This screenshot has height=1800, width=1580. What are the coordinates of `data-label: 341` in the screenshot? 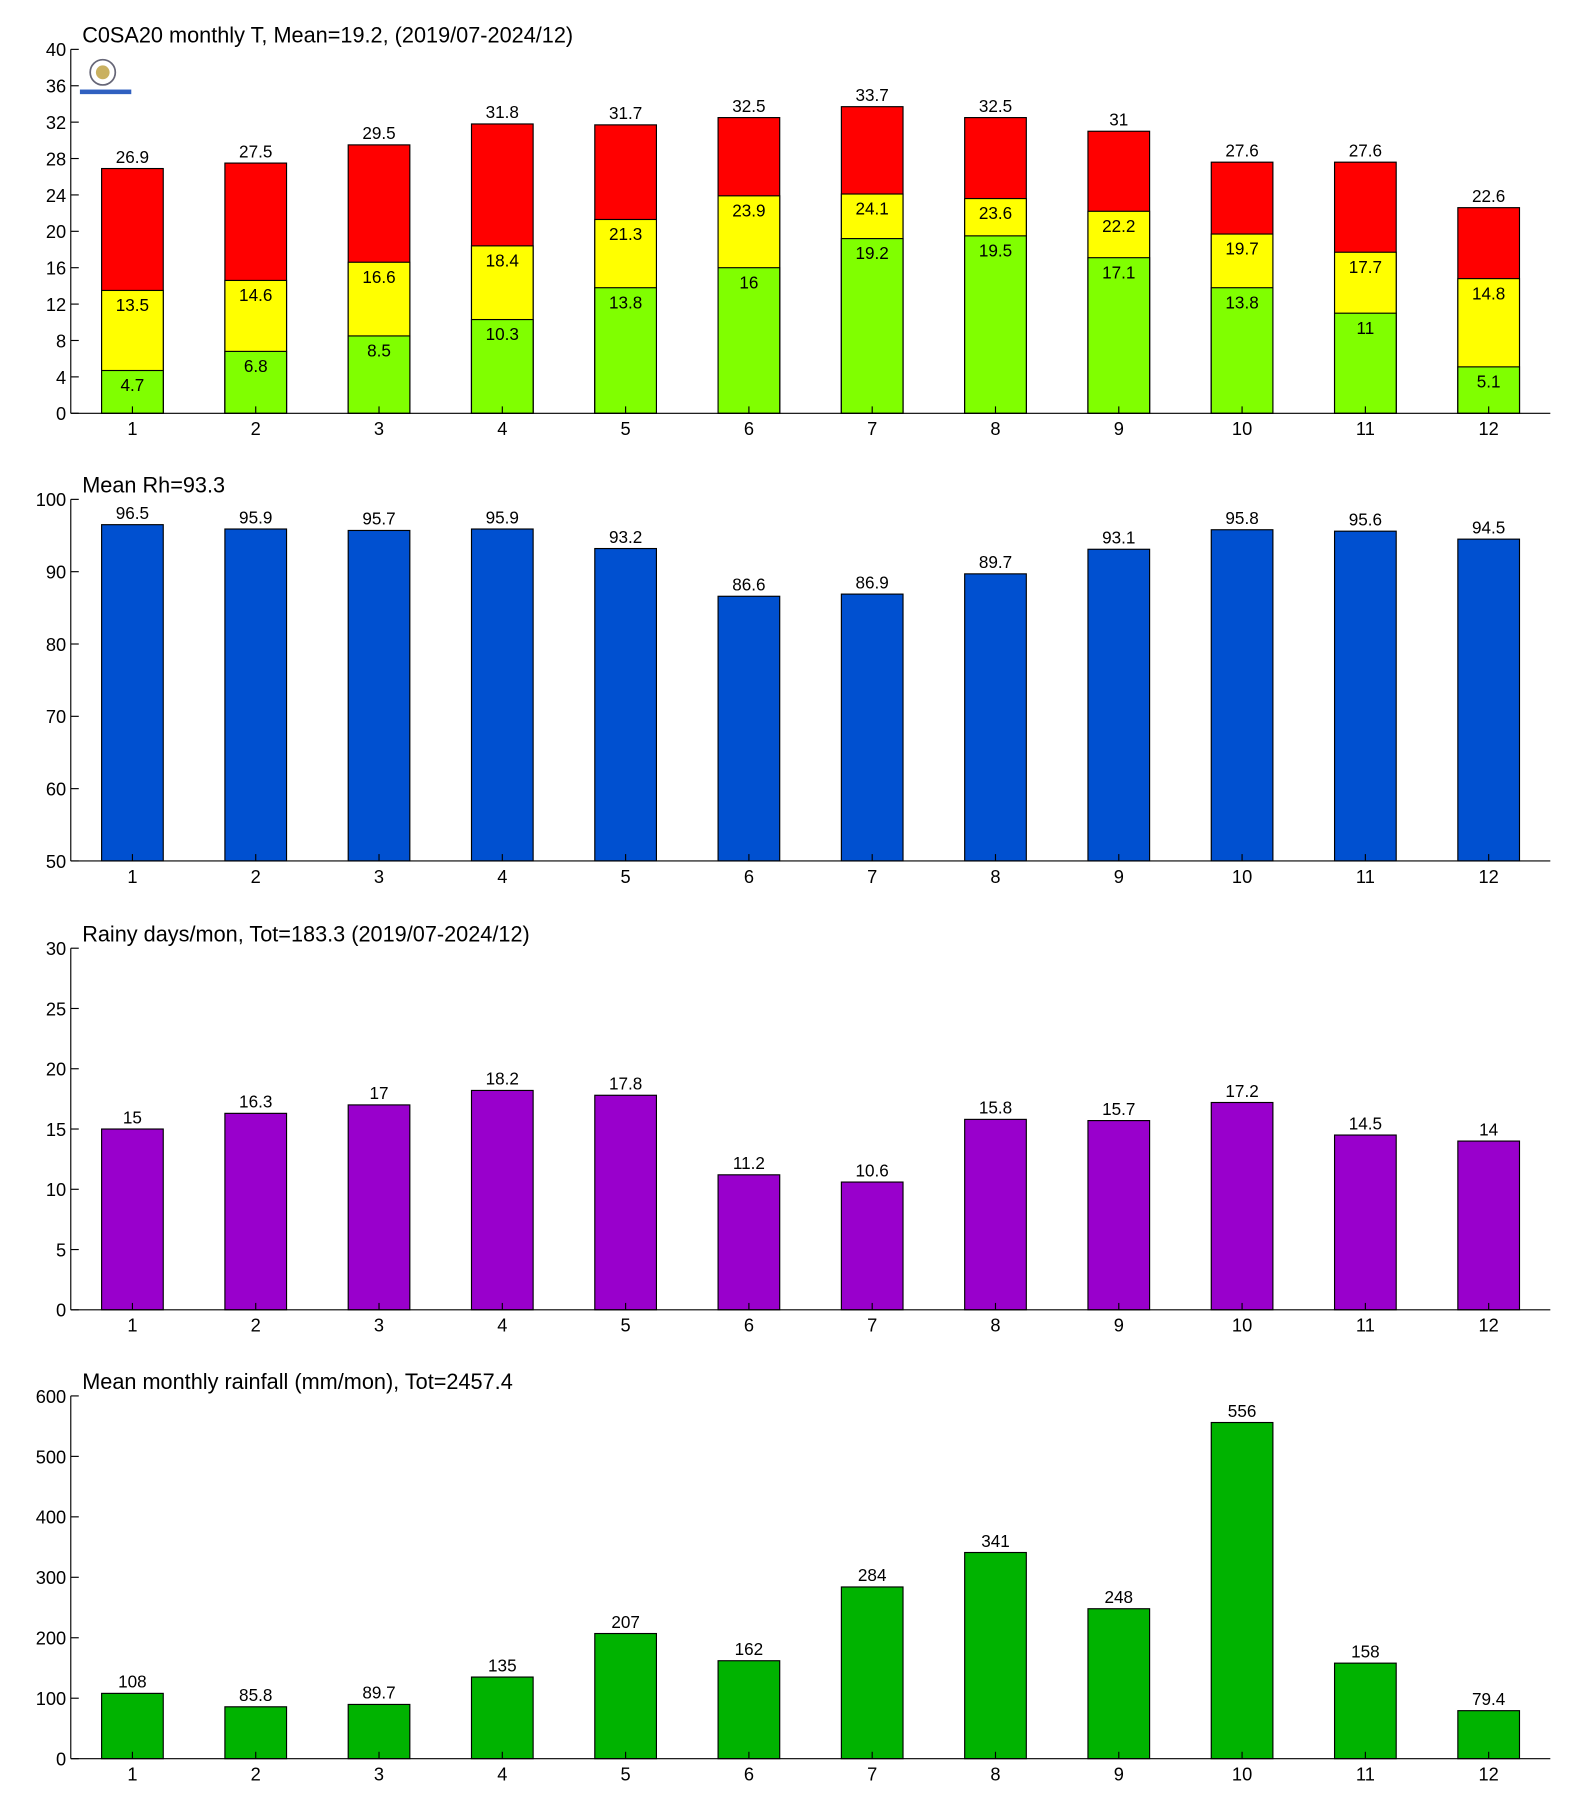 It's located at (995, 1541).